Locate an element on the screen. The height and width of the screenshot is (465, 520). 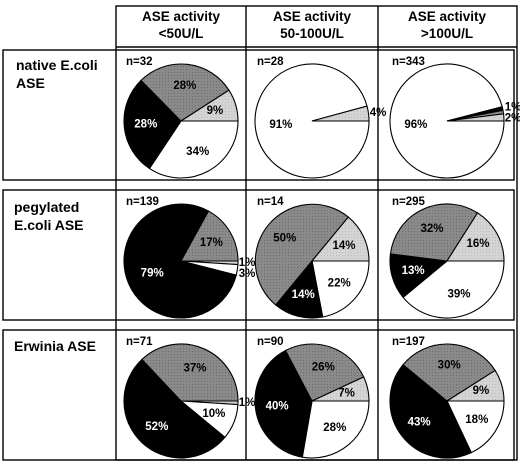
column-header: 50-100U/L is located at coordinates (312, 33).